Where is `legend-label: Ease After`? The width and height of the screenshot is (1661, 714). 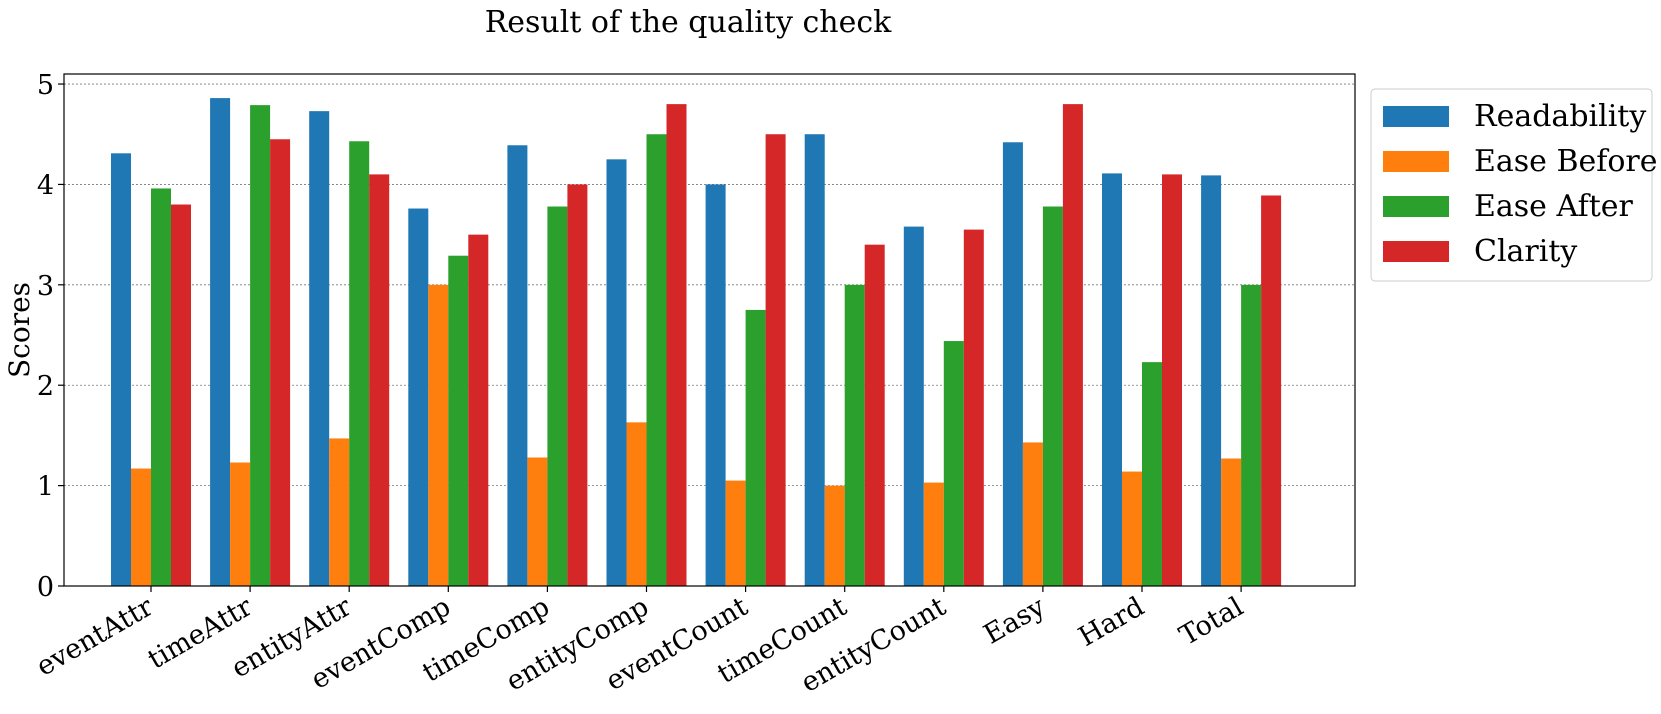
legend-label: Ease After is located at coordinates (1554, 206).